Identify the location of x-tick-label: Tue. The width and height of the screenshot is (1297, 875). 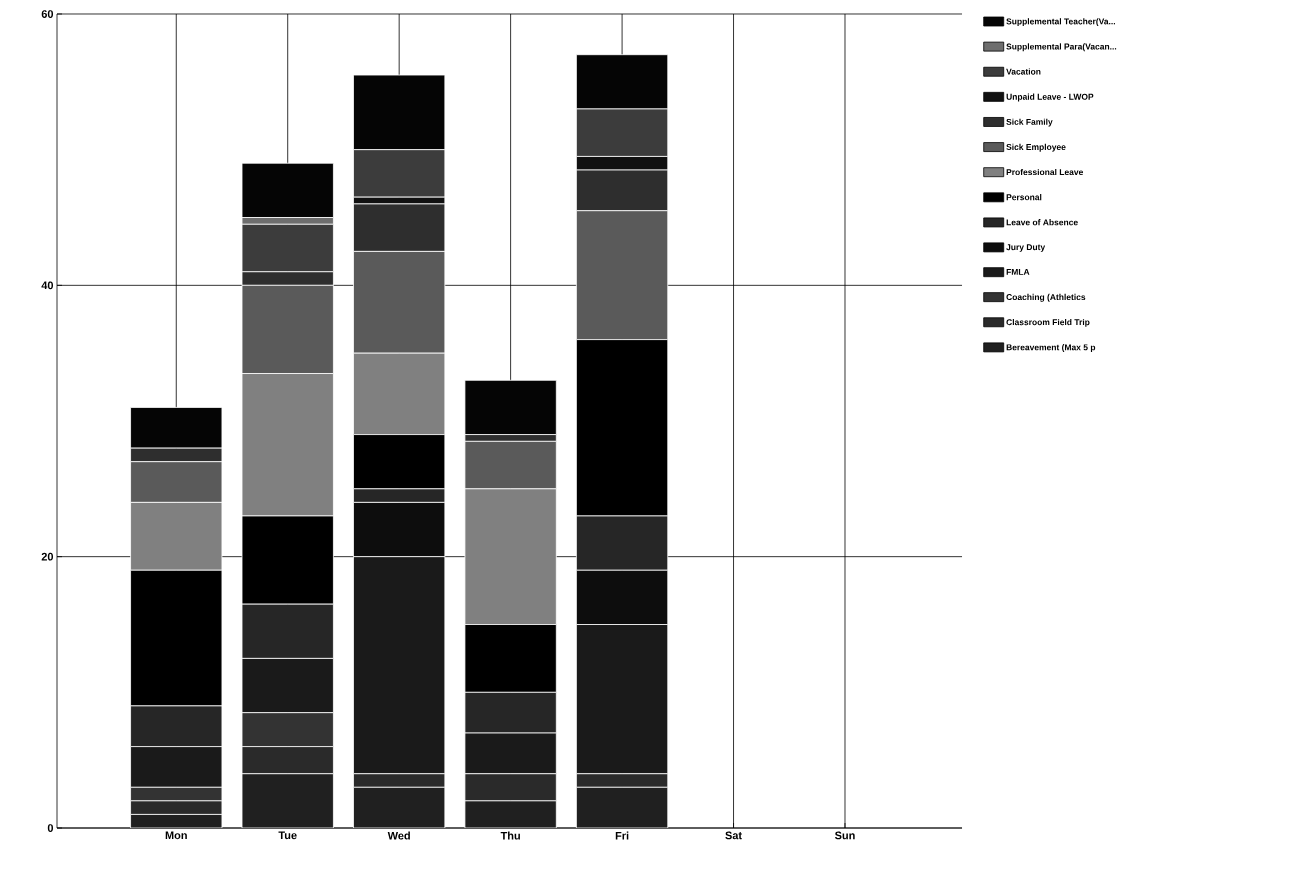
(287, 835).